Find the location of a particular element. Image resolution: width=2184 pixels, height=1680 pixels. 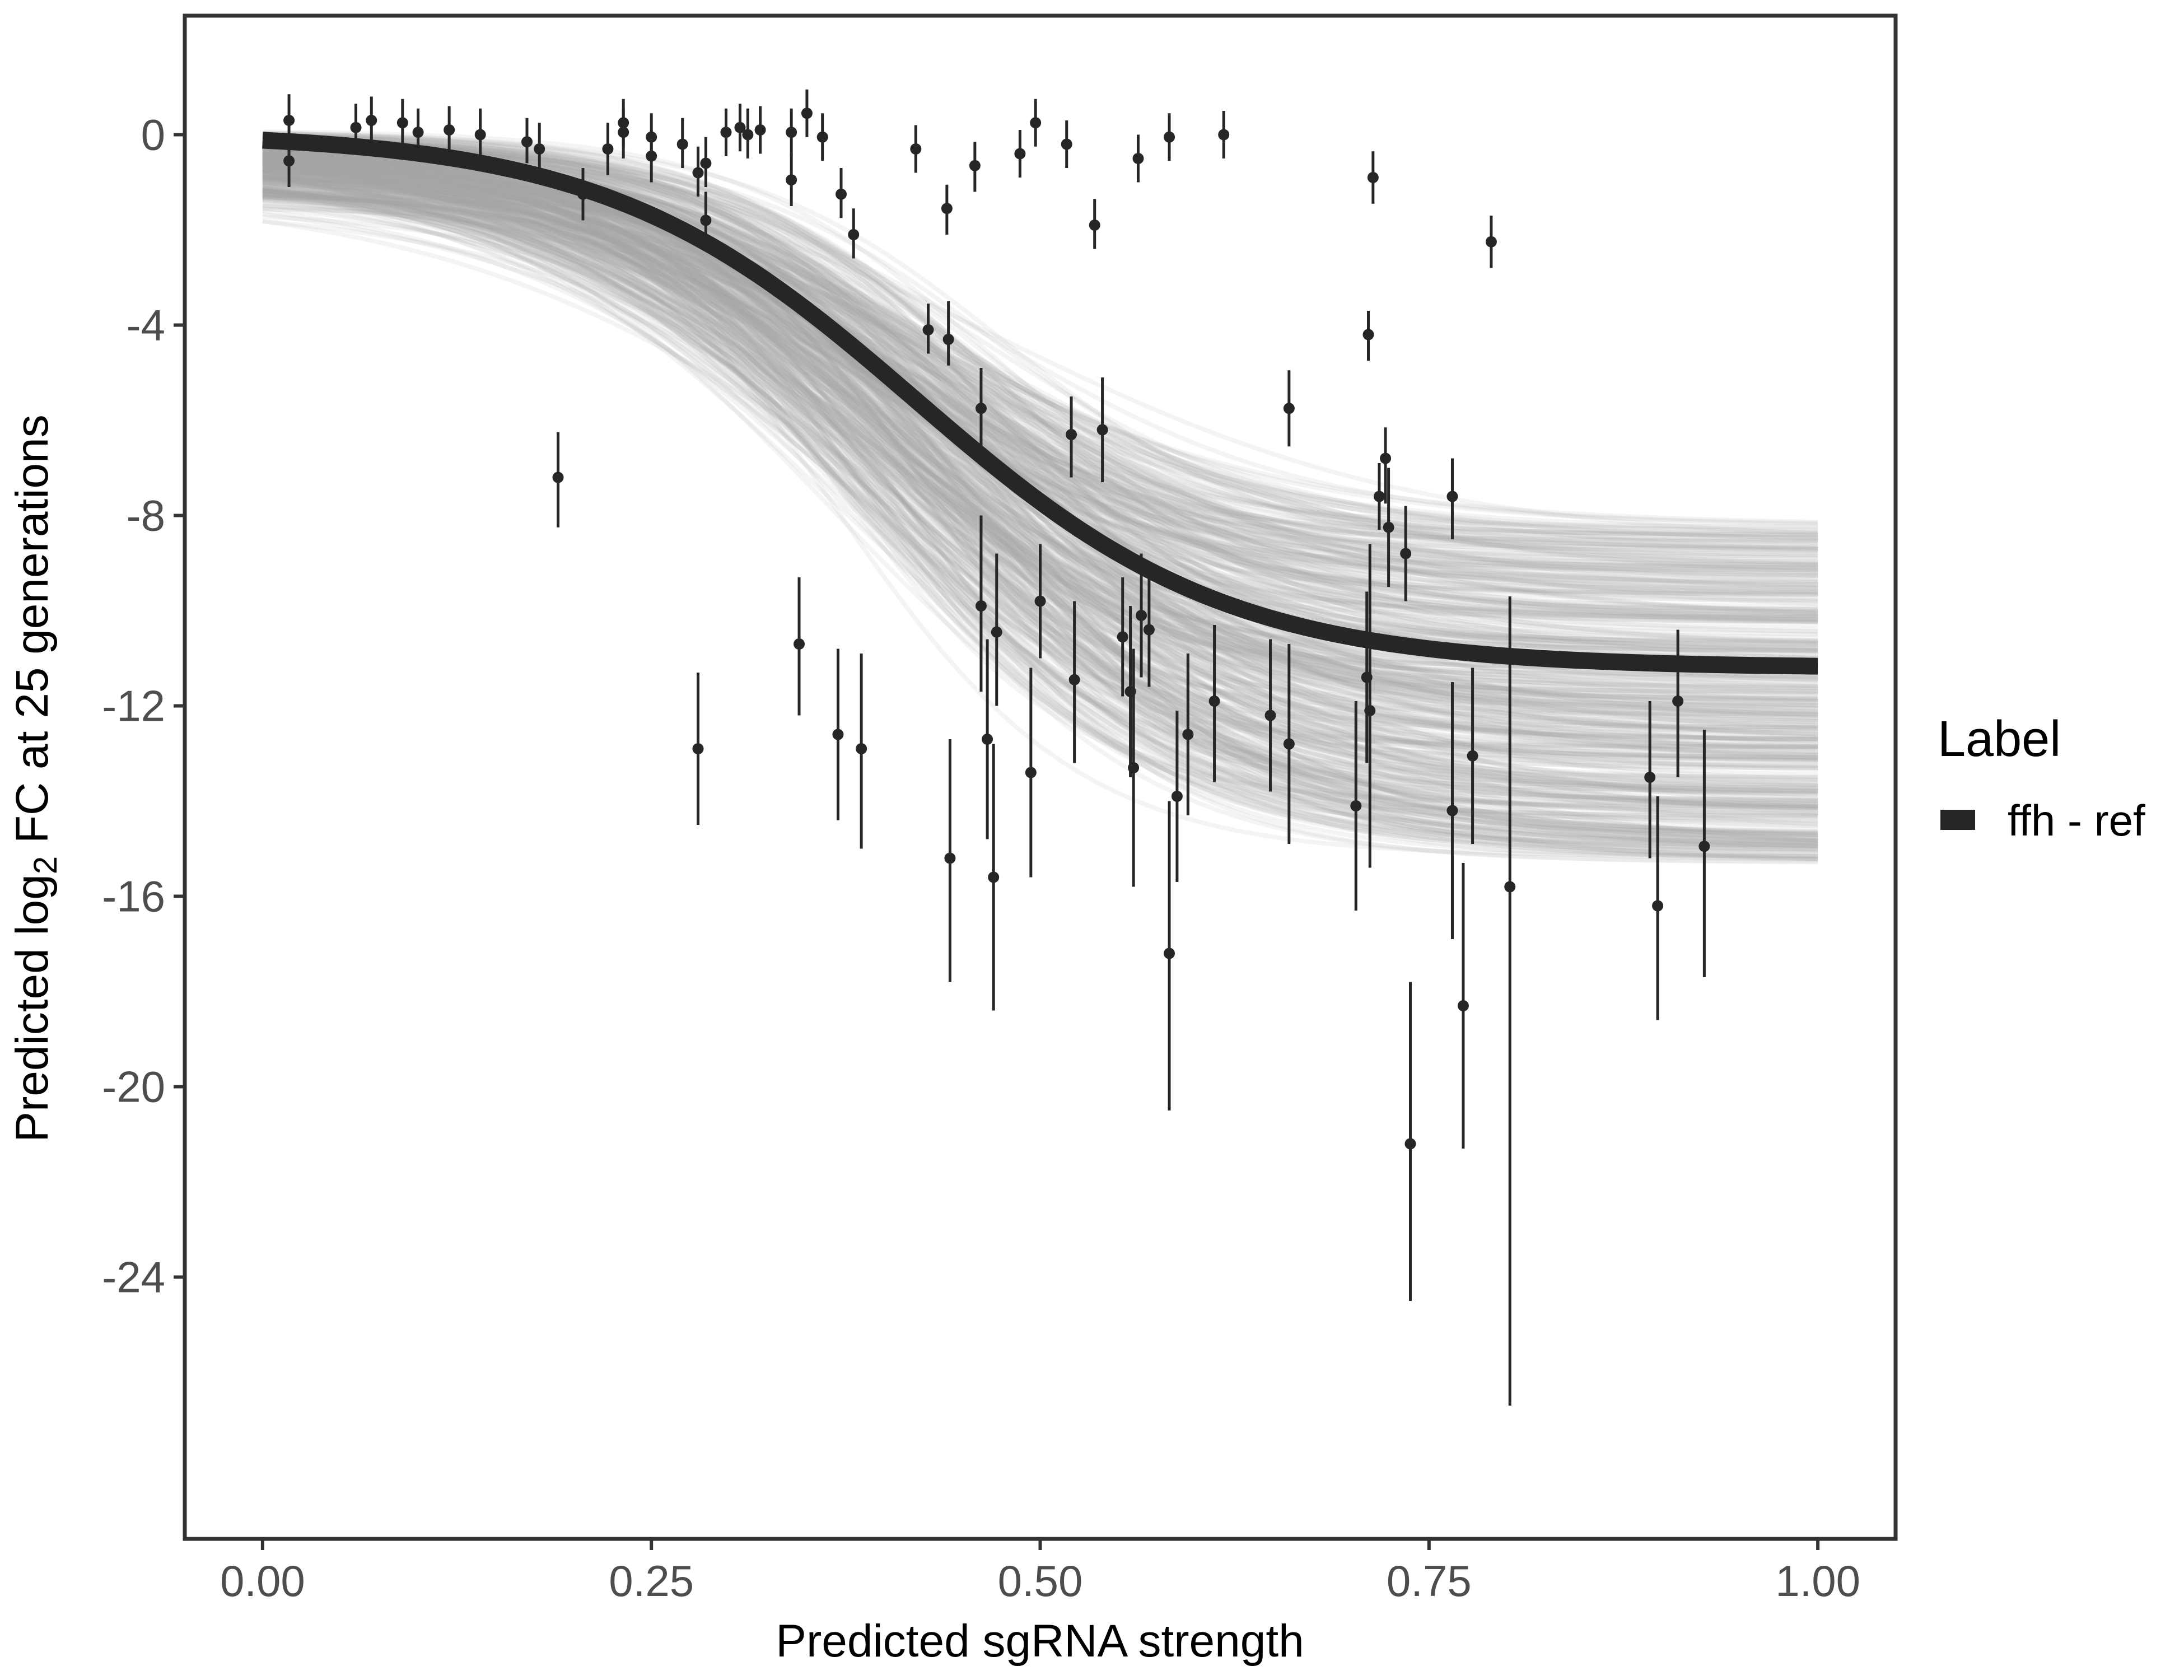

y-tick-label: -24 is located at coordinates (134, 1278).